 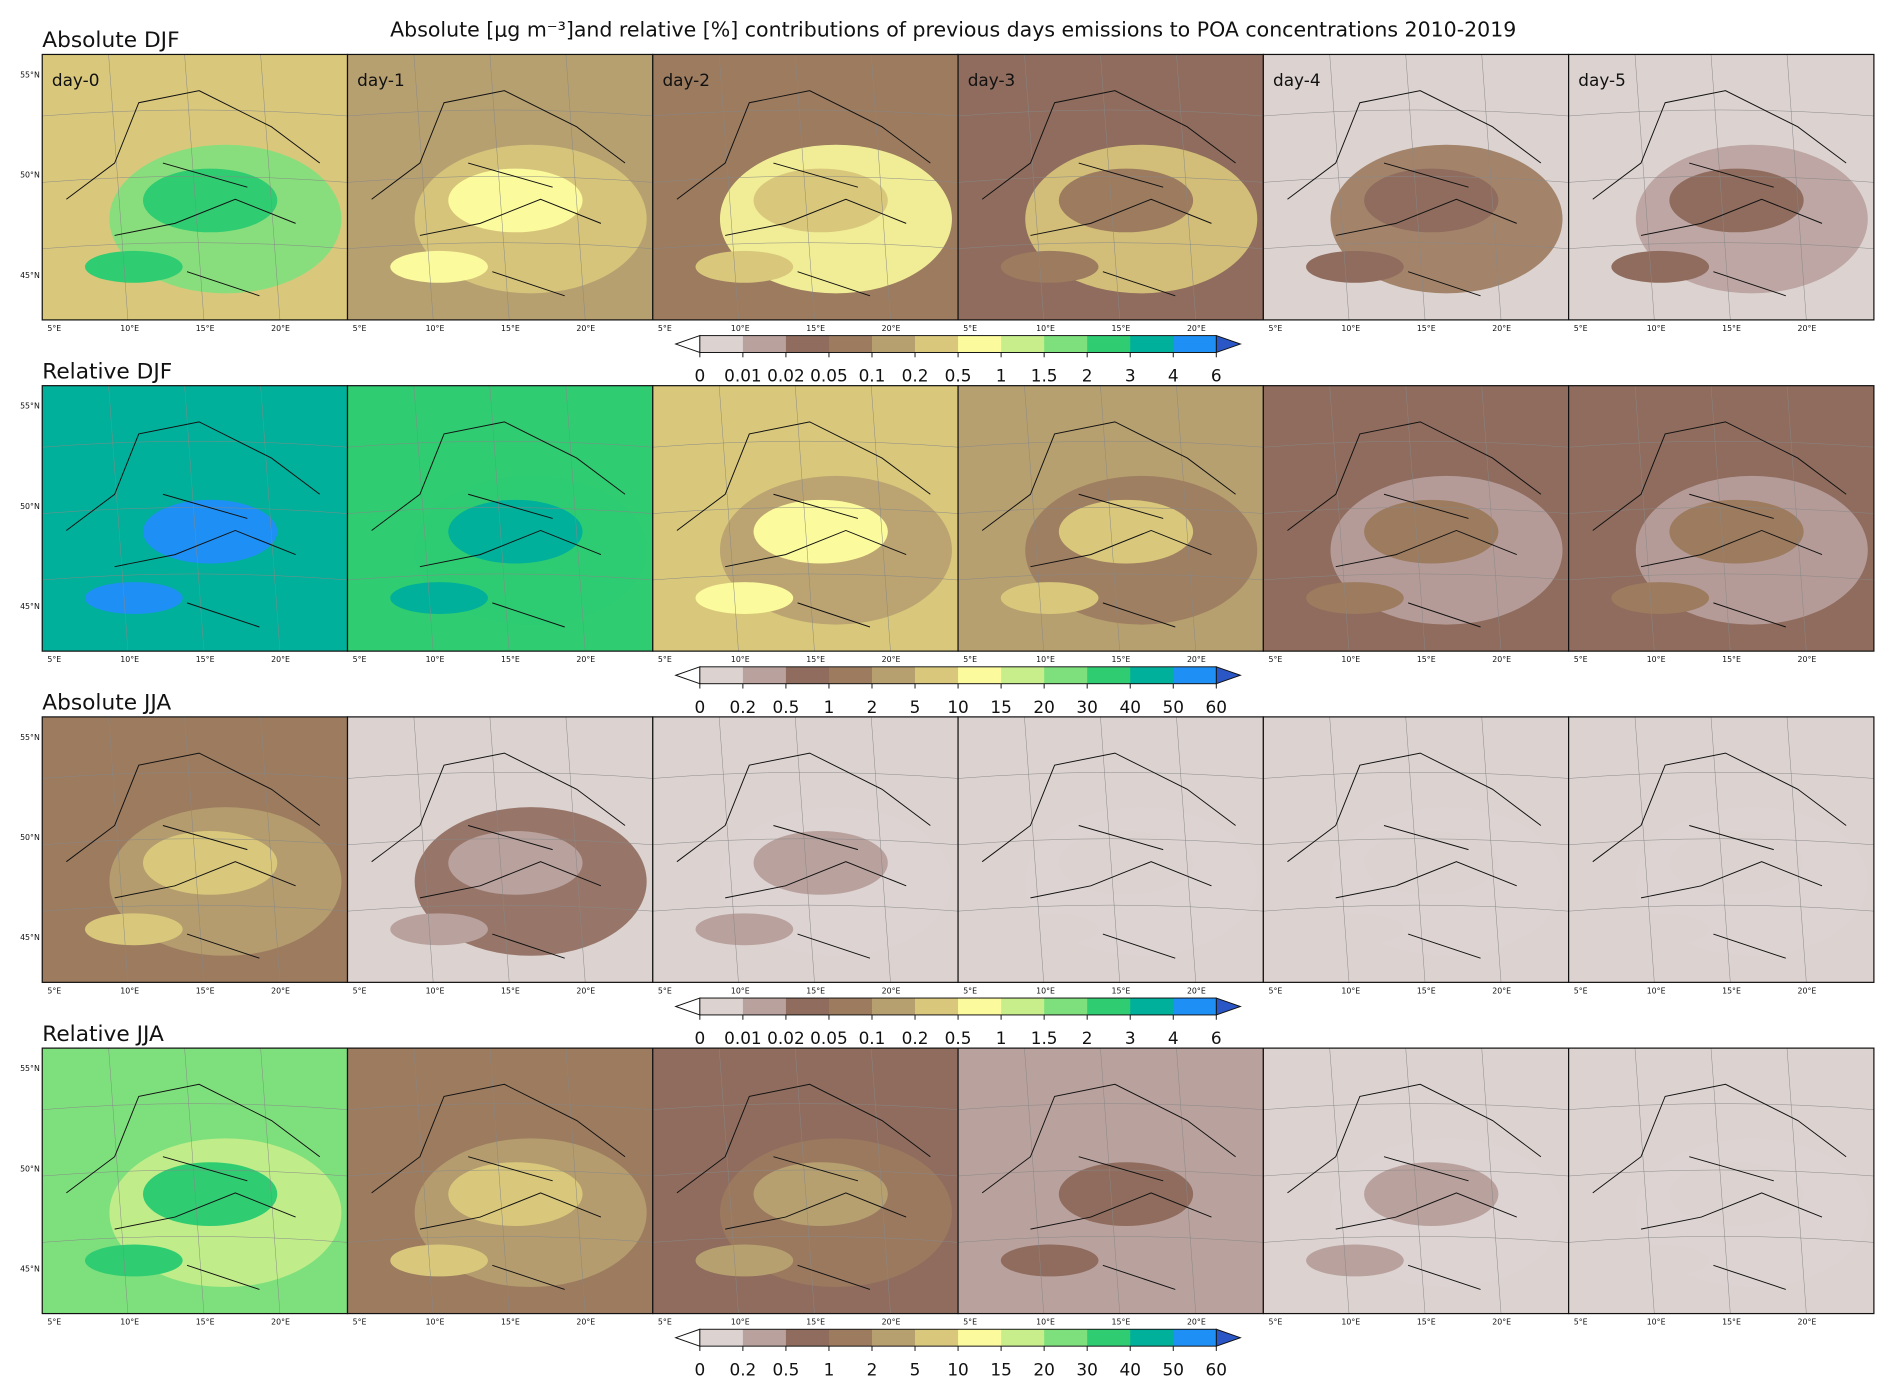 I want to click on colorbar-tick-label: 6, so click(x=1216, y=376).